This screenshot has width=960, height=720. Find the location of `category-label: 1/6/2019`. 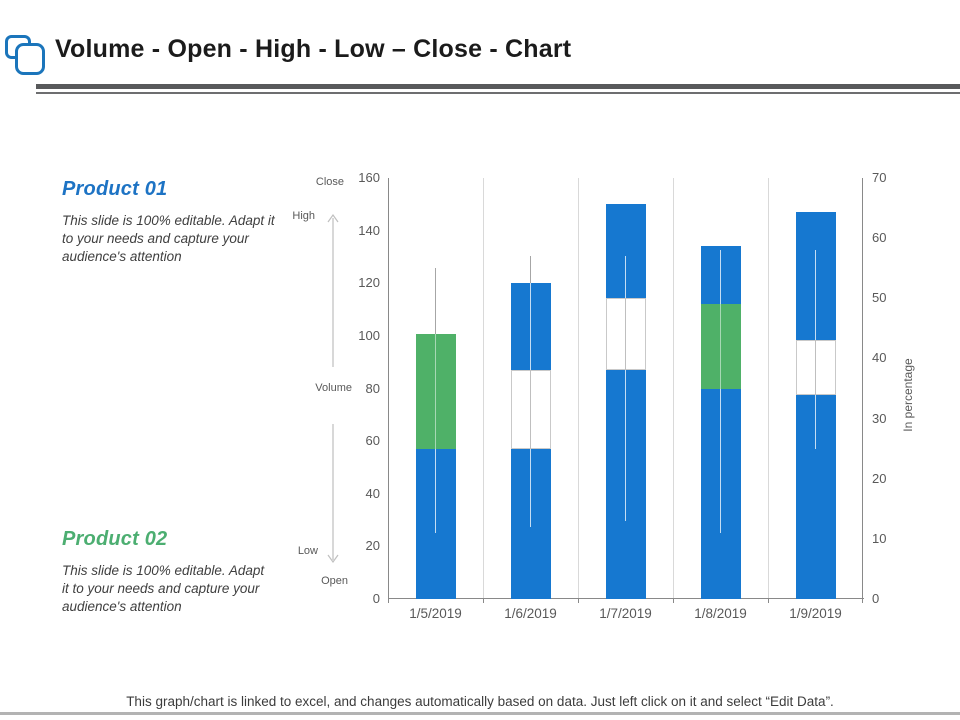

category-label: 1/6/2019 is located at coordinates (530, 613).